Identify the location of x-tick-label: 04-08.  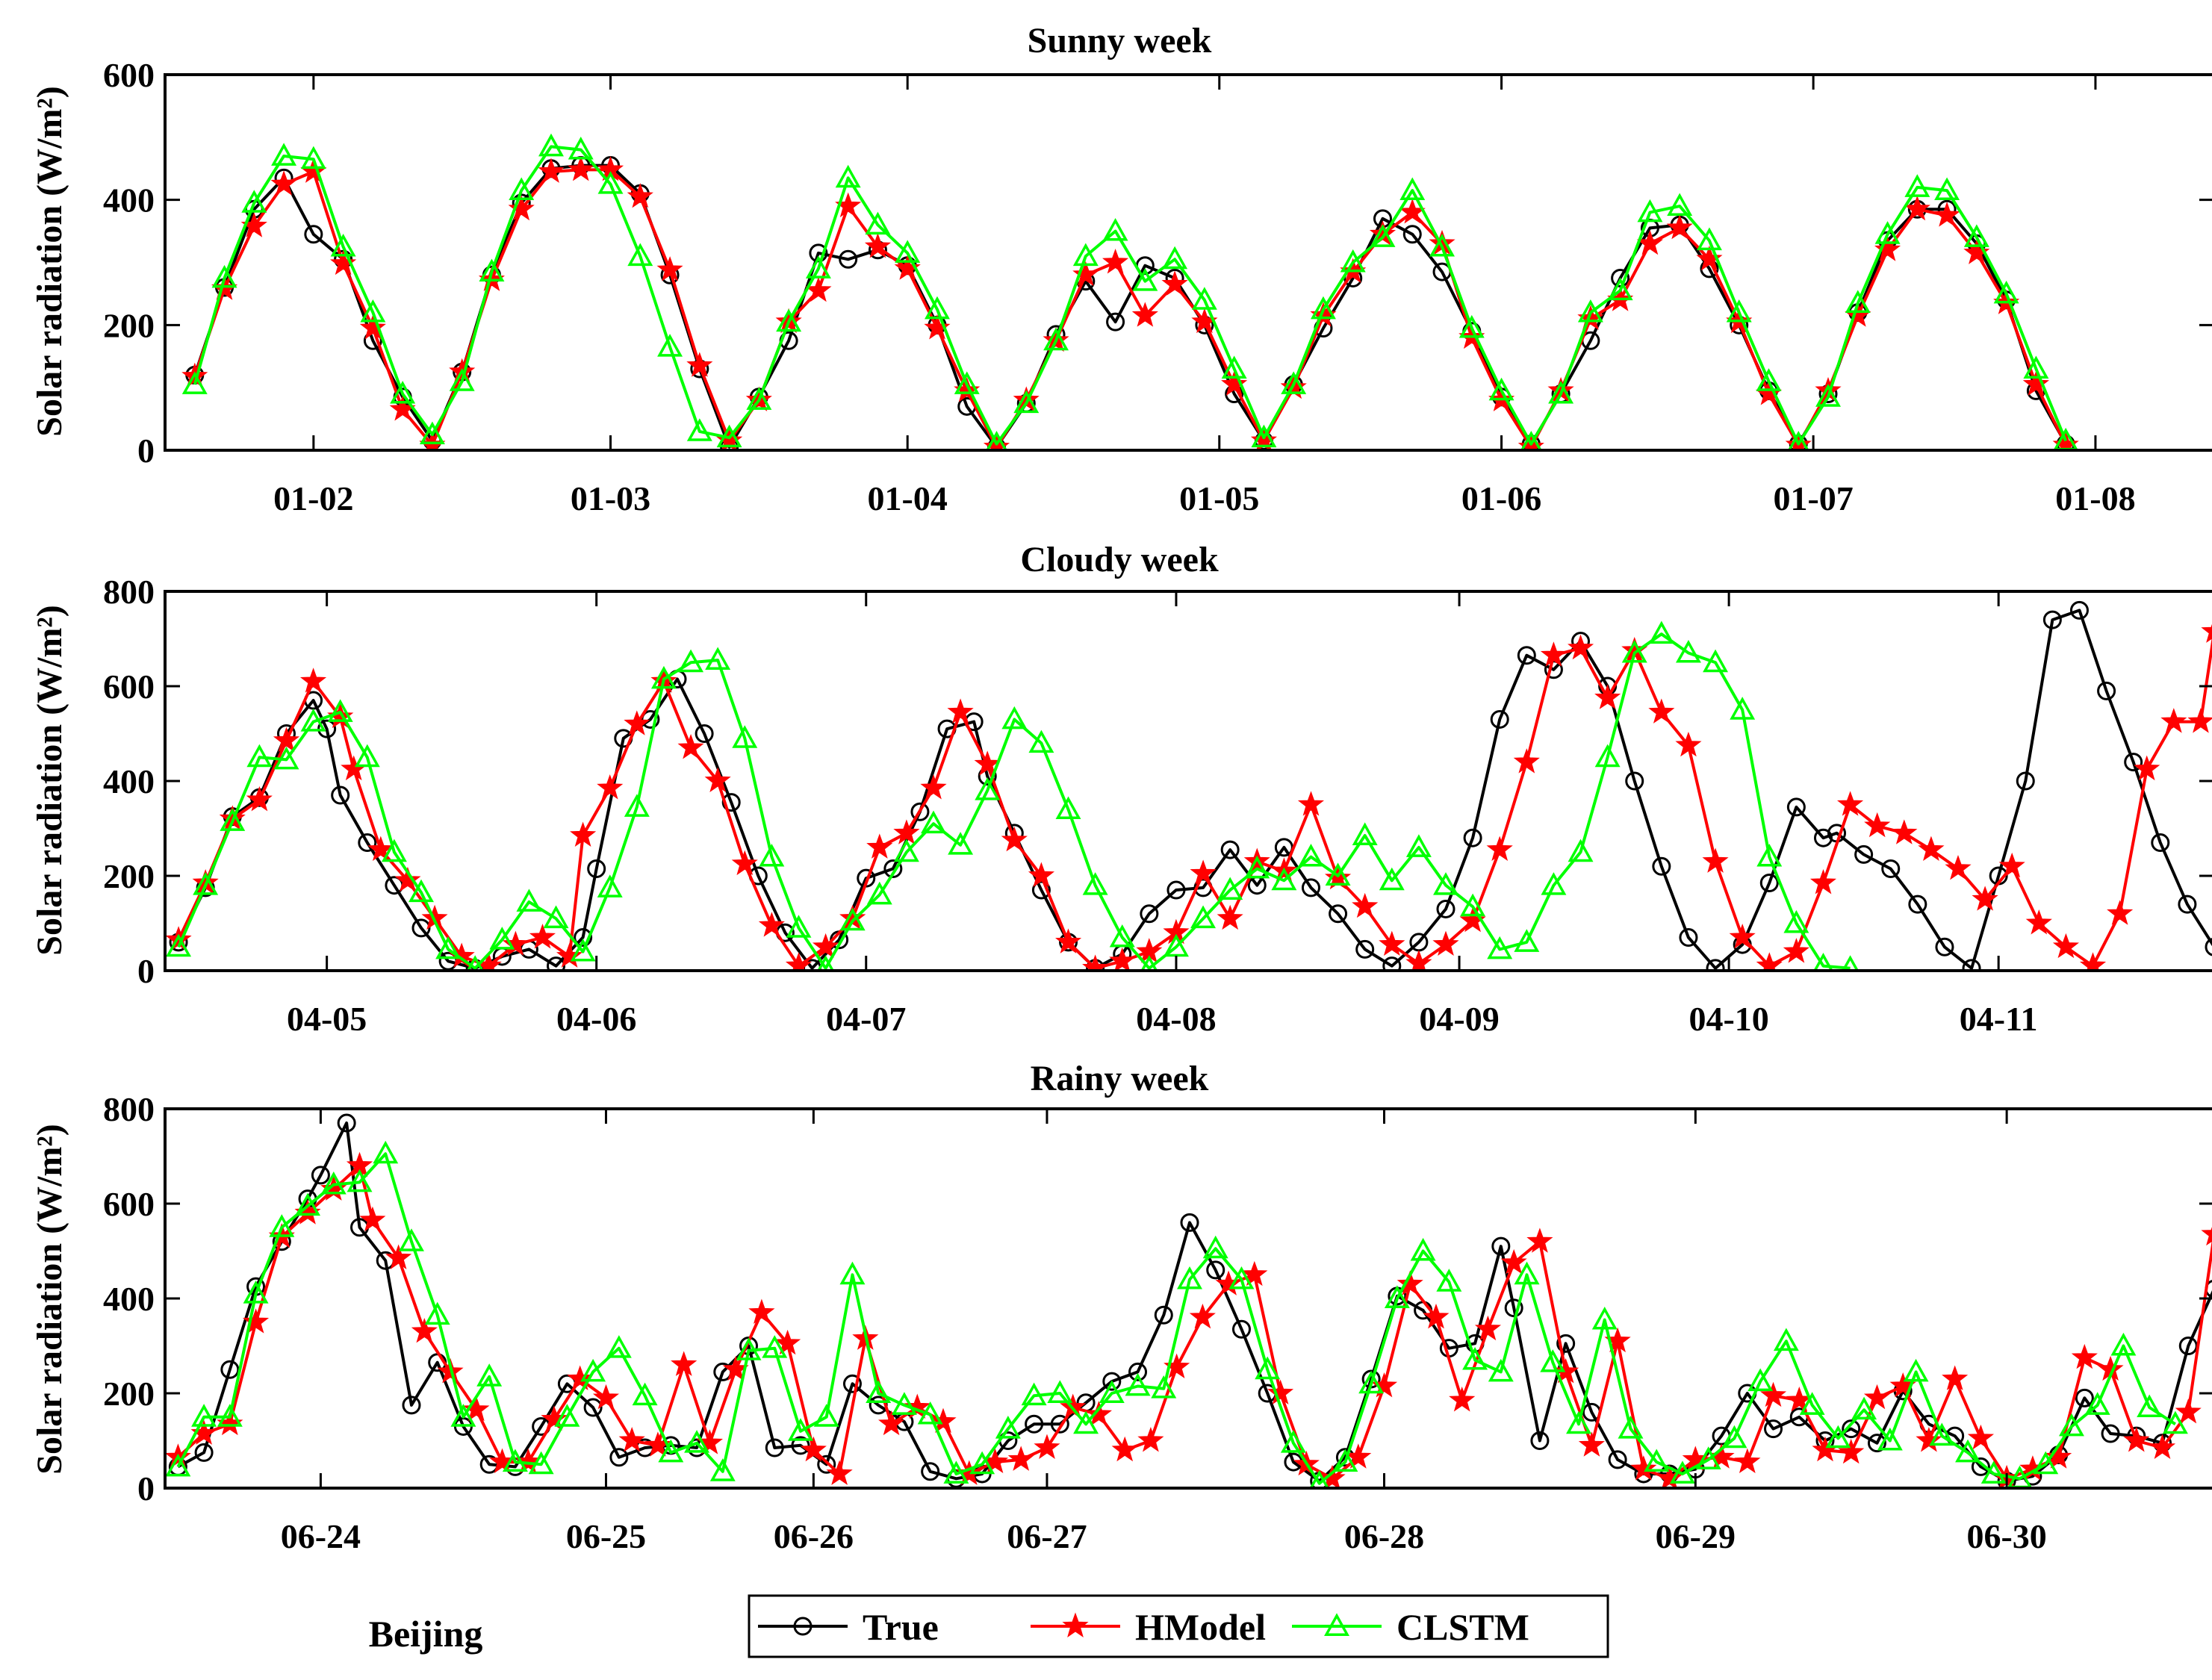
(1176, 1019).